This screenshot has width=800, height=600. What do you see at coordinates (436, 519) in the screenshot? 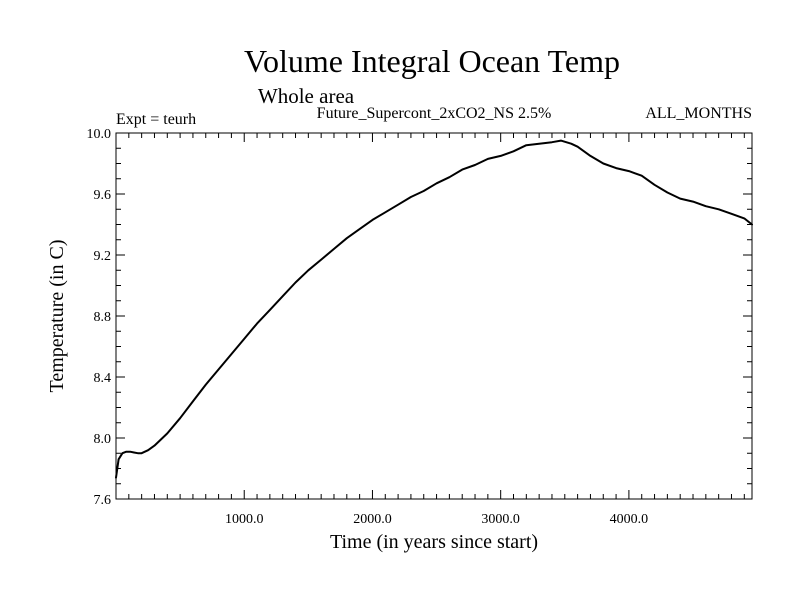
I see `x-tick-labels: 1000.0 2000.0 3000.0 4000.0` at bounding box center [436, 519].